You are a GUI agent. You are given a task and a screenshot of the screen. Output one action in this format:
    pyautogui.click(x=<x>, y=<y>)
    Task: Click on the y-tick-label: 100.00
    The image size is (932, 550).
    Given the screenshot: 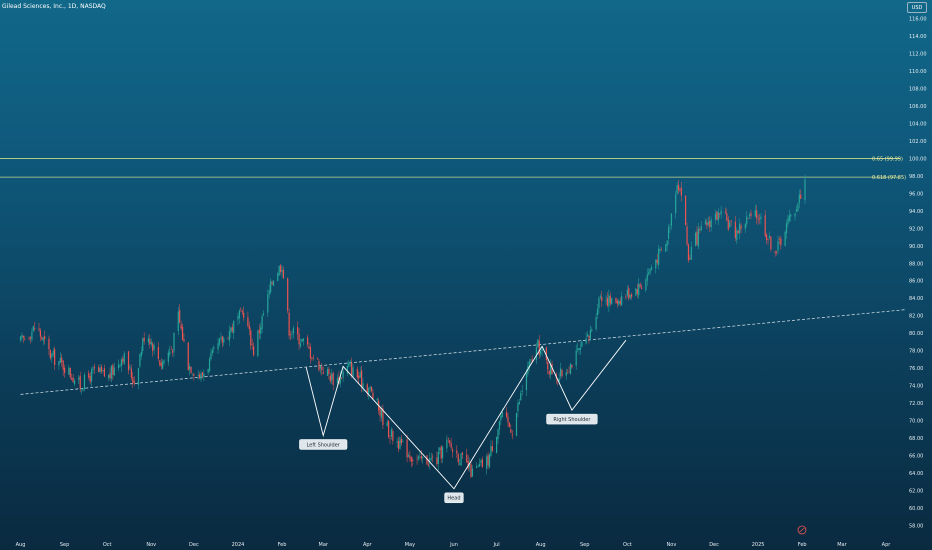 What is the action you would take?
    pyautogui.click(x=918, y=159)
    